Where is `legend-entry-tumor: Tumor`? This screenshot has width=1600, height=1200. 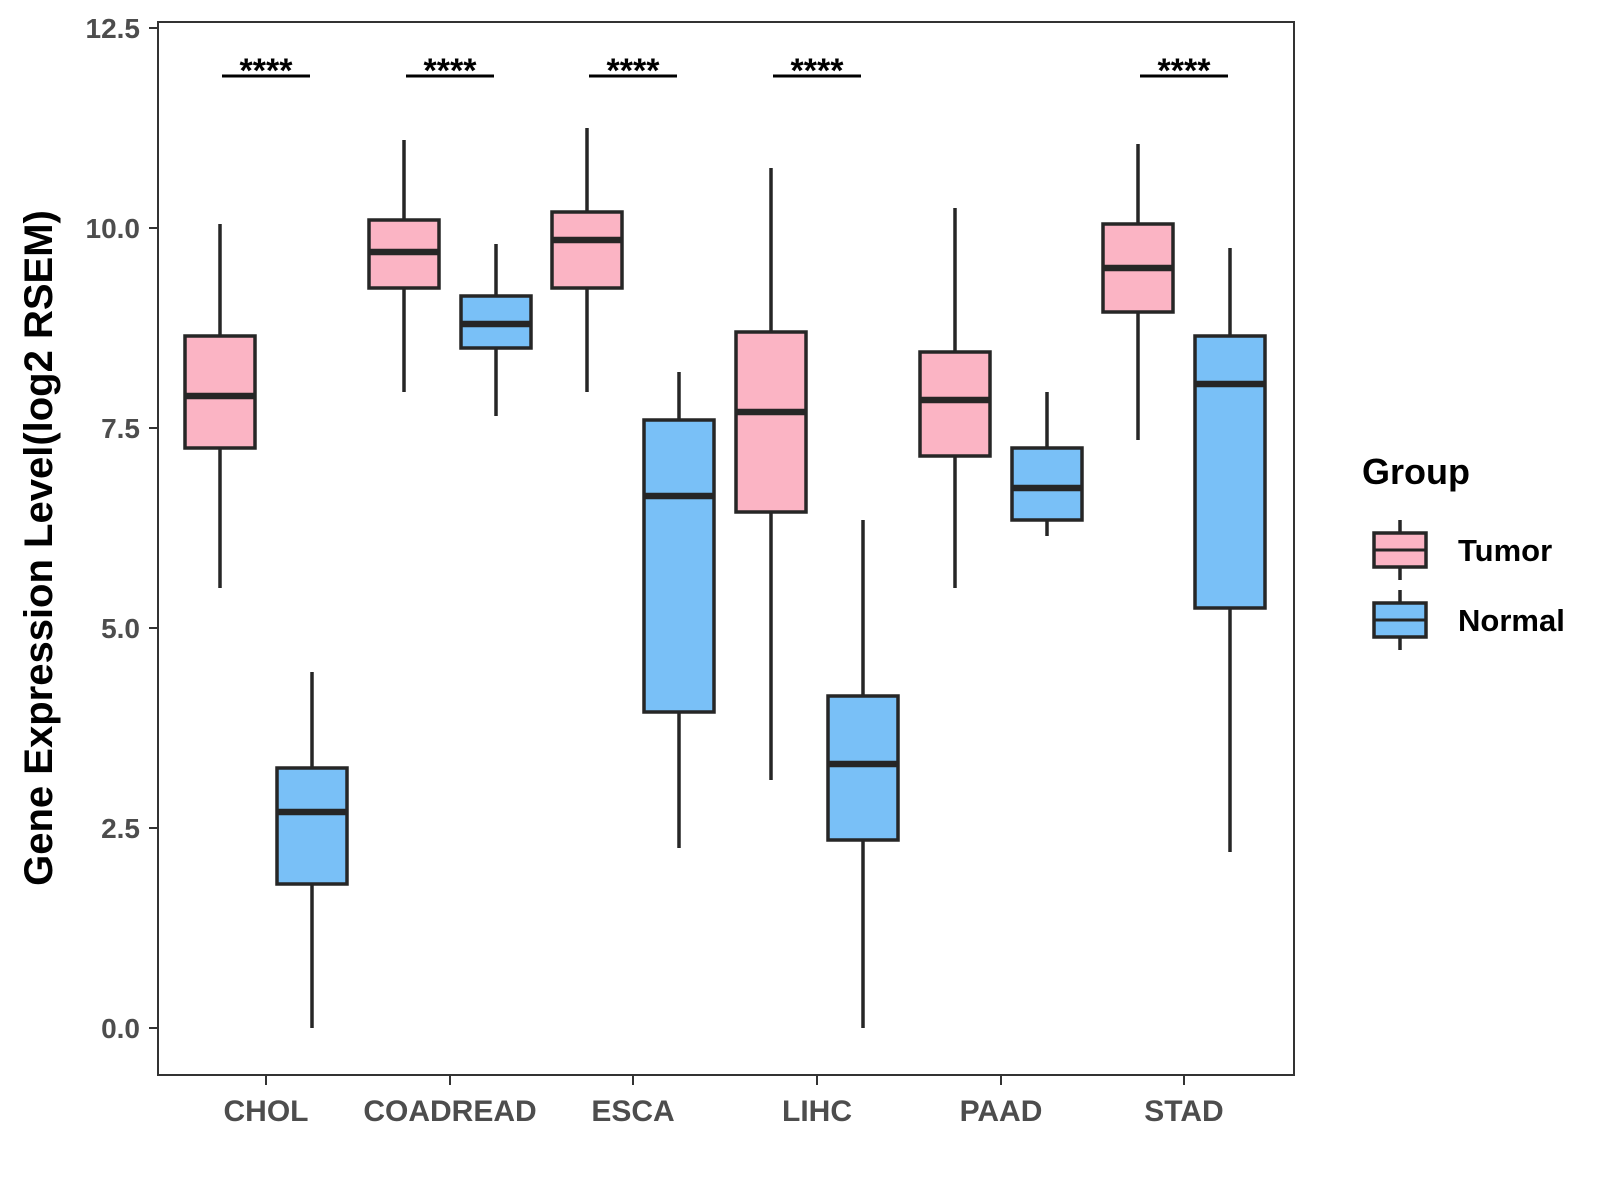 legend-entry-tumor: Tumor is located at coordinates (1462, 550).